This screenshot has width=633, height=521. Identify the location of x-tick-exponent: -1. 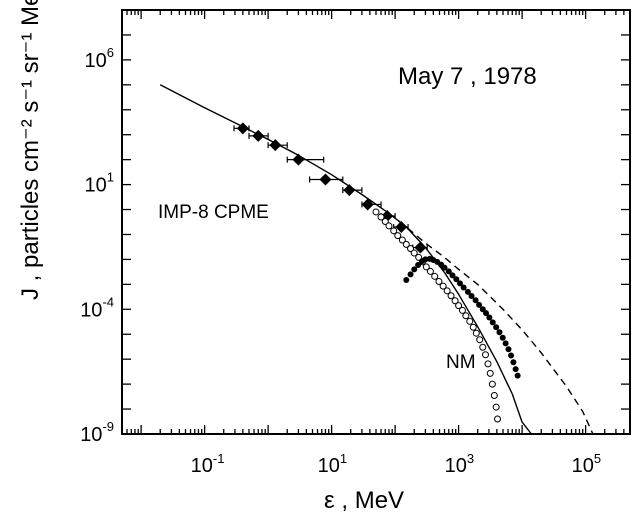
(219, 458).